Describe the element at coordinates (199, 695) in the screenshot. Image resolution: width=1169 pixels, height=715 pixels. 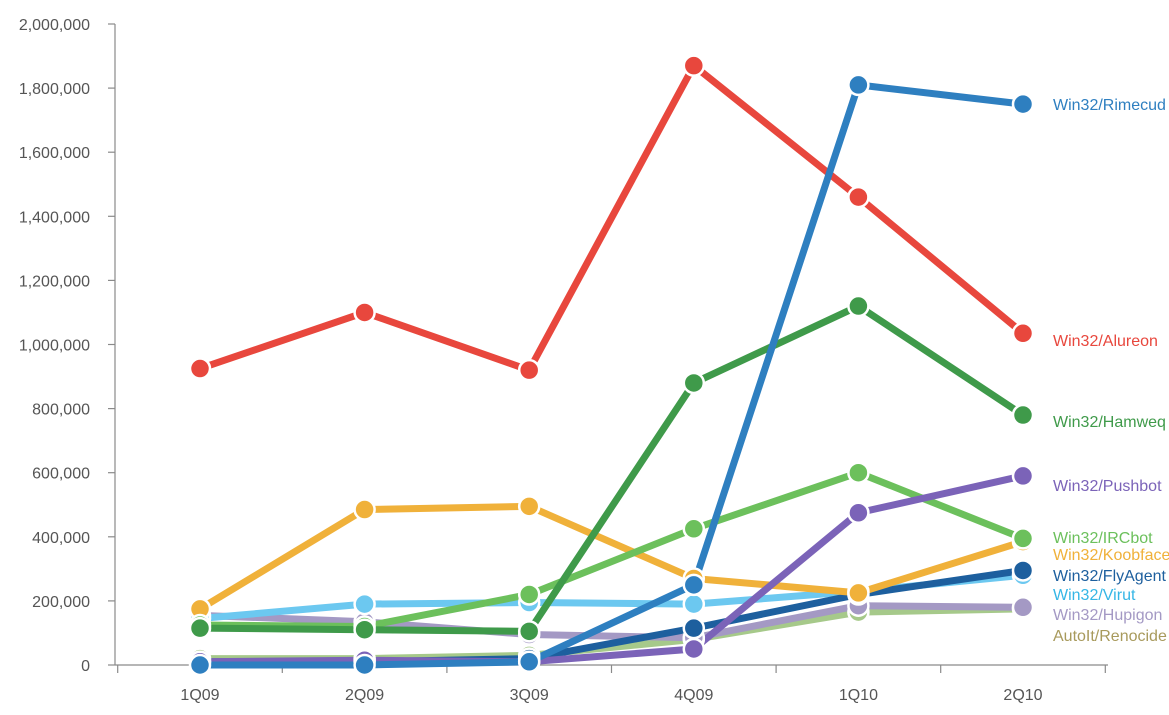
I see `x-tick-label: 1Q09` at that location.